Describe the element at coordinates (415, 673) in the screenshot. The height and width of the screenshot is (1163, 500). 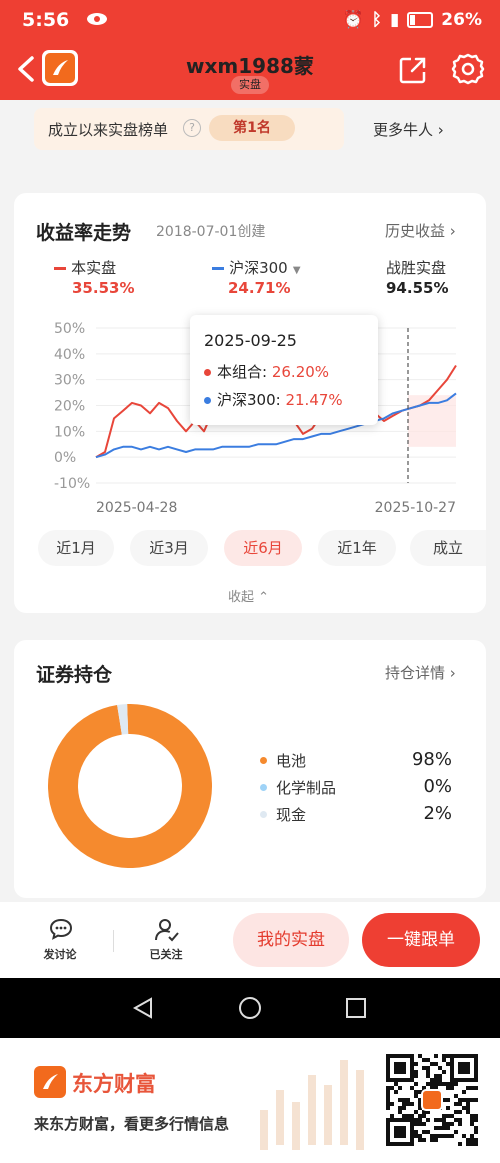
I see `holdings-detail-label: 持仓详情` at that location.